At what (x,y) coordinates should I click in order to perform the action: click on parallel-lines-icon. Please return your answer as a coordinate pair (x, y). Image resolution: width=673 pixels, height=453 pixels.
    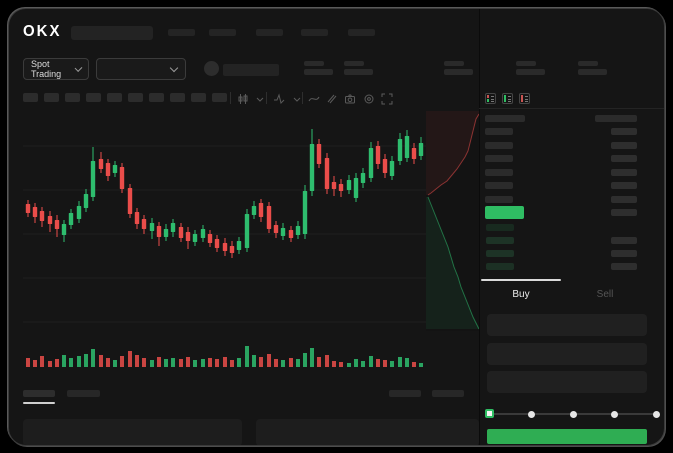
    Looking at the image, I should click on (332, 98).